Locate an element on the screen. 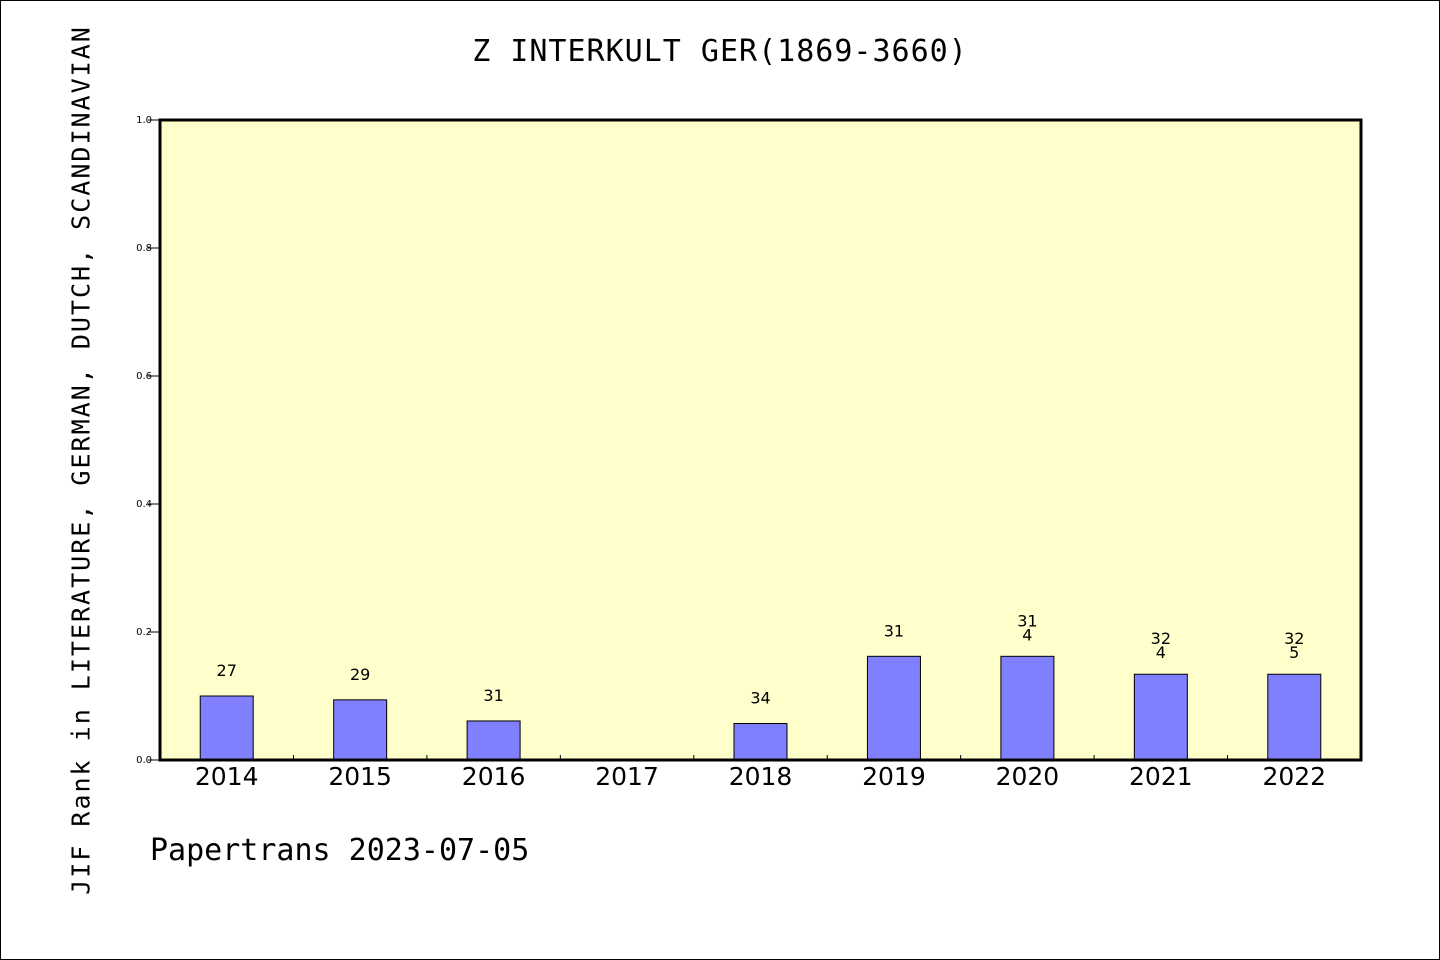  data-label-2014: 27 is located at coordinates (227, 670).